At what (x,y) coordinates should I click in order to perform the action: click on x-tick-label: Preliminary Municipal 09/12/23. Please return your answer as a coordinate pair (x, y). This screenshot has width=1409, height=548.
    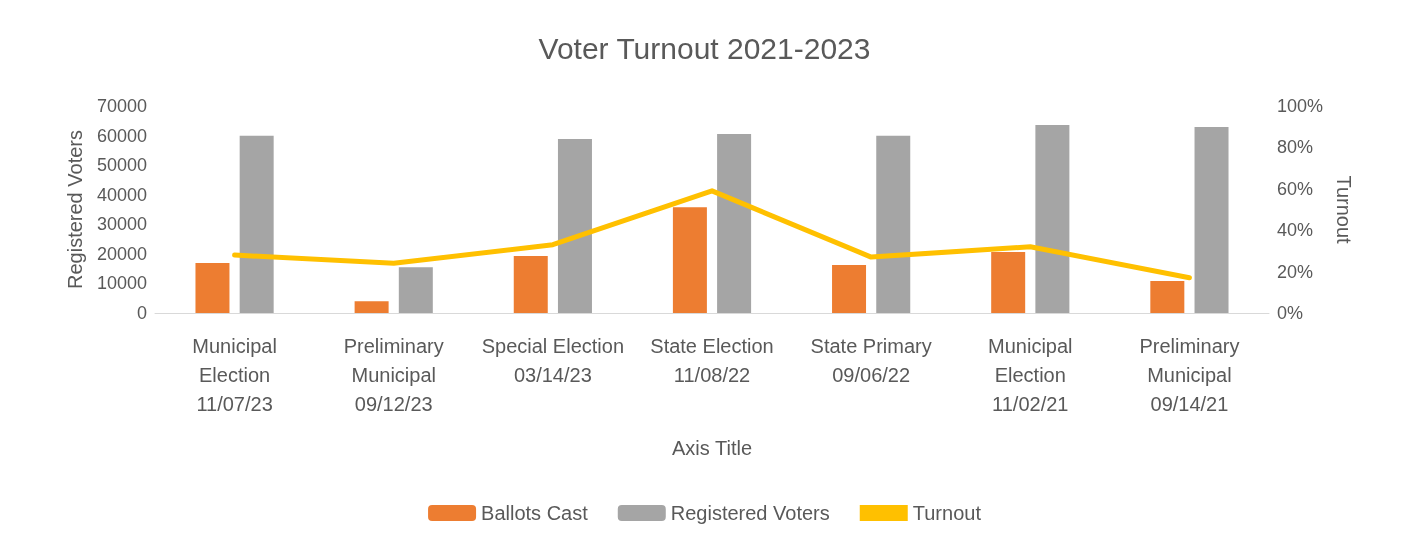
    Looking at the image, I should click on (393, 374).